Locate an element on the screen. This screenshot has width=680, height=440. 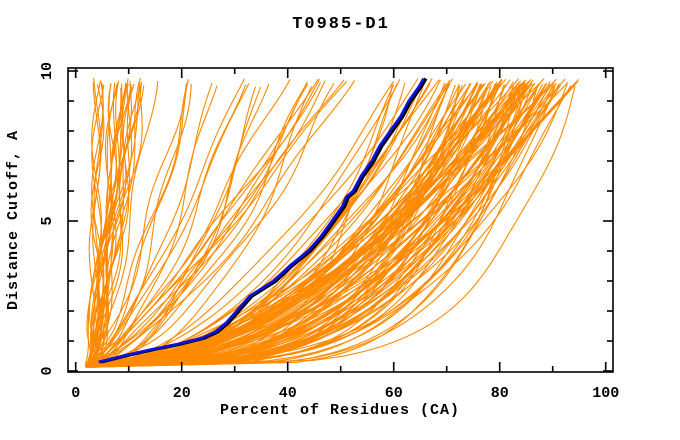
y-tick-label: 0 is located at coordinates (47, 370).